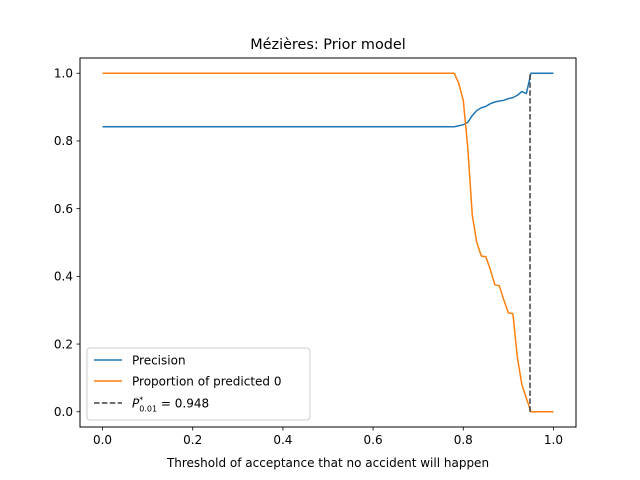 This screenshot has height=480, width=640. Describe the element at coordinates (328, 45) in the screenshot. I see `chart-title: Mézières: Prior model` at that location.